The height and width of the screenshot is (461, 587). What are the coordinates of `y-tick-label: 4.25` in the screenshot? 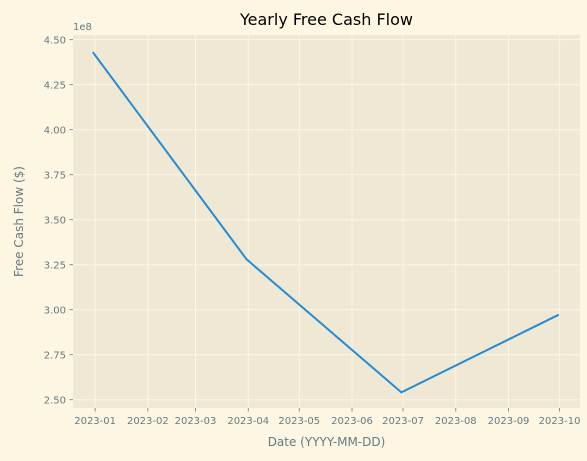 It's located at (55, 85).